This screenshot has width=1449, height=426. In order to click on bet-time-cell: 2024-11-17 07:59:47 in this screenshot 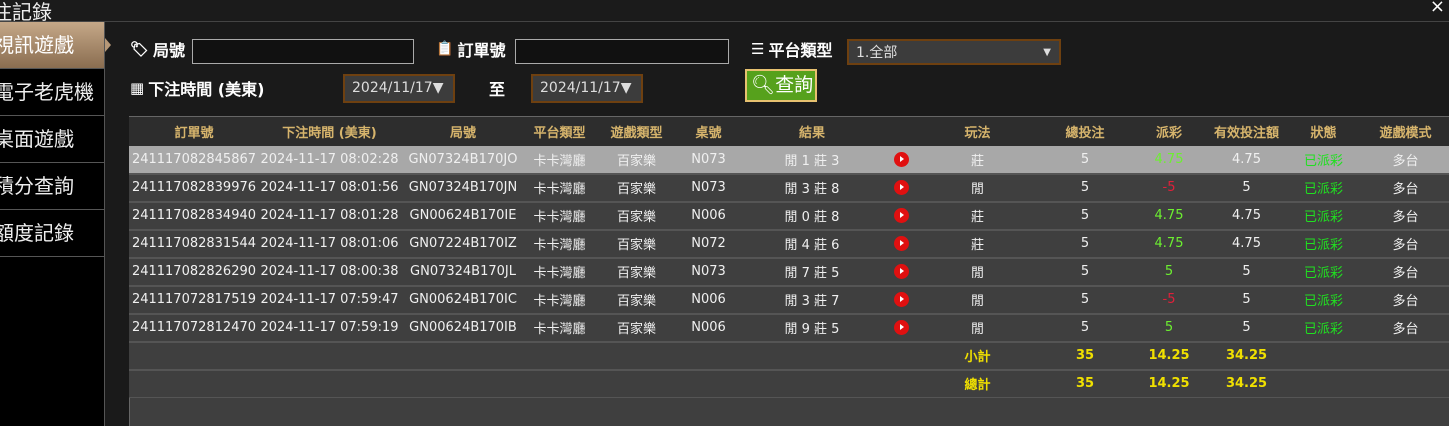, I will do `click(329, 300)`.